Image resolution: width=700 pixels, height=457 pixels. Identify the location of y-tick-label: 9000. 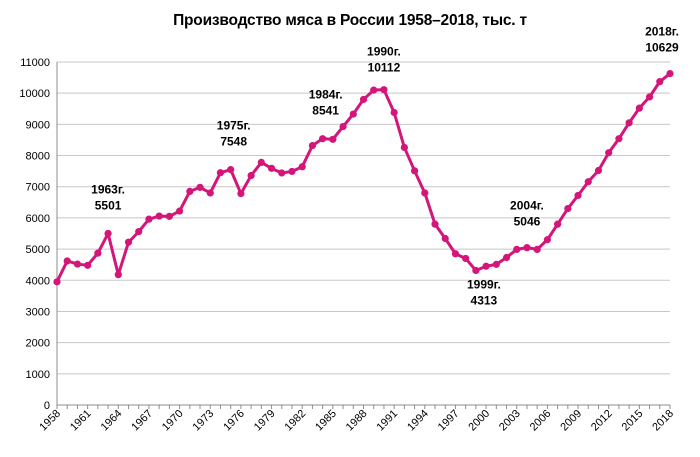
(38, 125).